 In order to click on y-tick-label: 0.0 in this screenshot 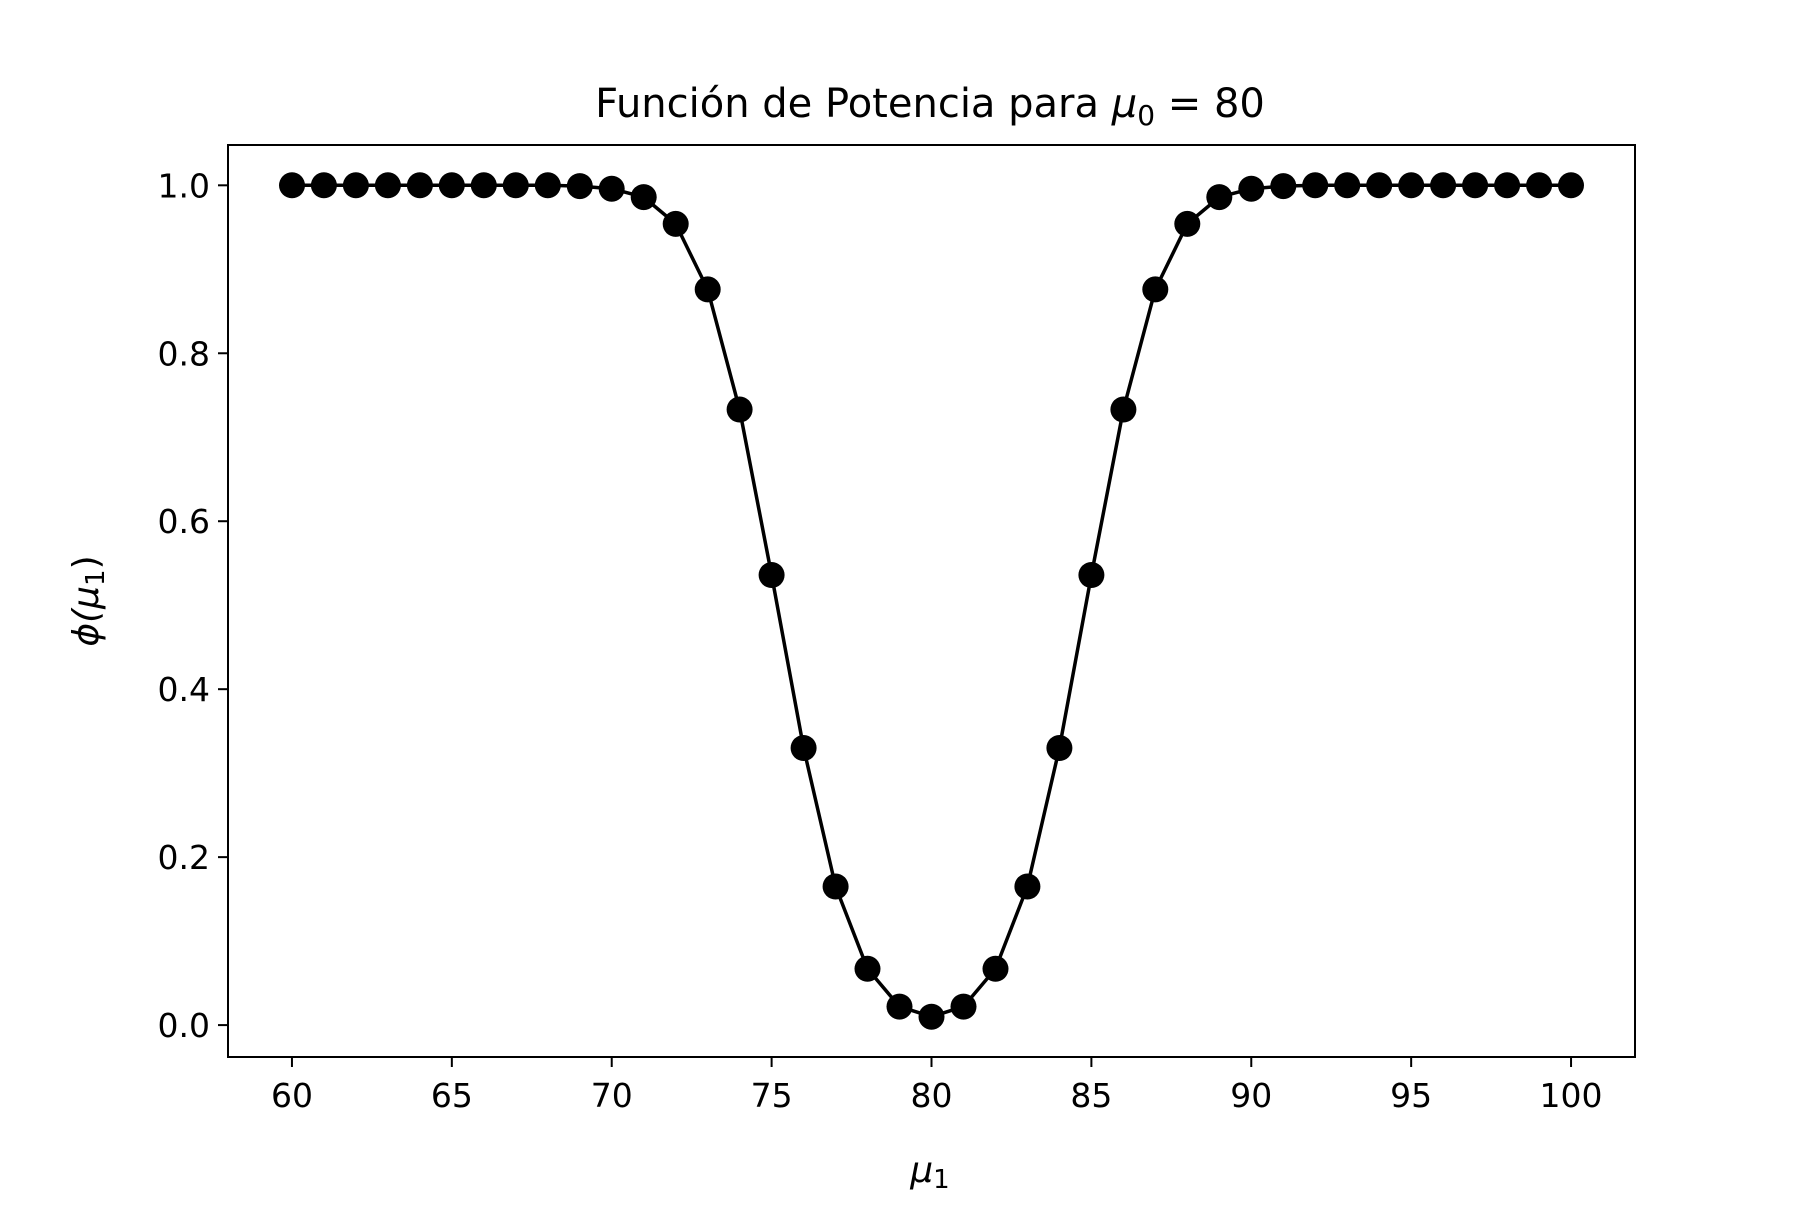, I will do `click(184, 1025)`.